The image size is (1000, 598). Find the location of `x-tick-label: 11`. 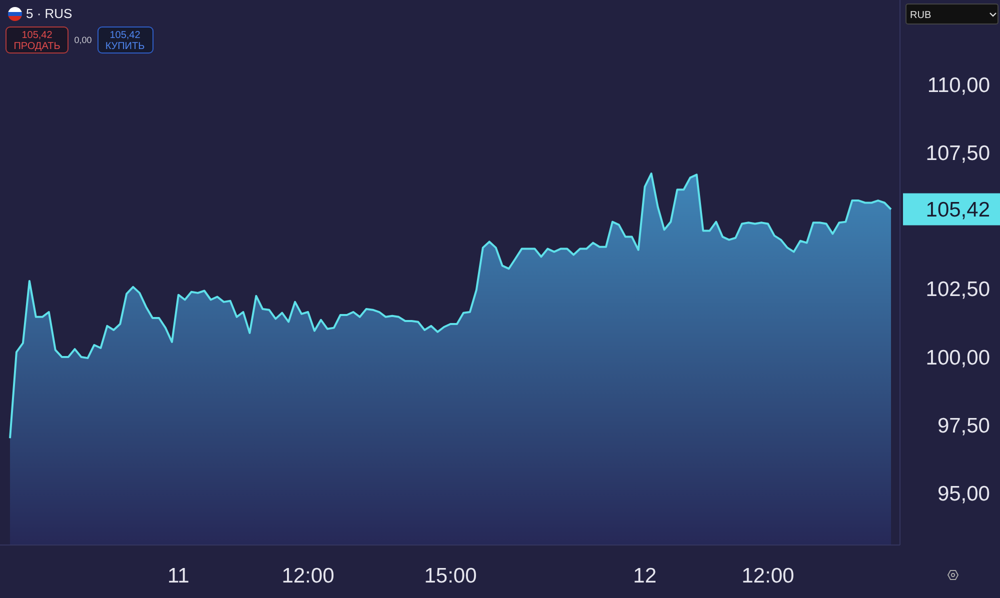

x-tick-label: 11 is located at coordinates (179, 576).